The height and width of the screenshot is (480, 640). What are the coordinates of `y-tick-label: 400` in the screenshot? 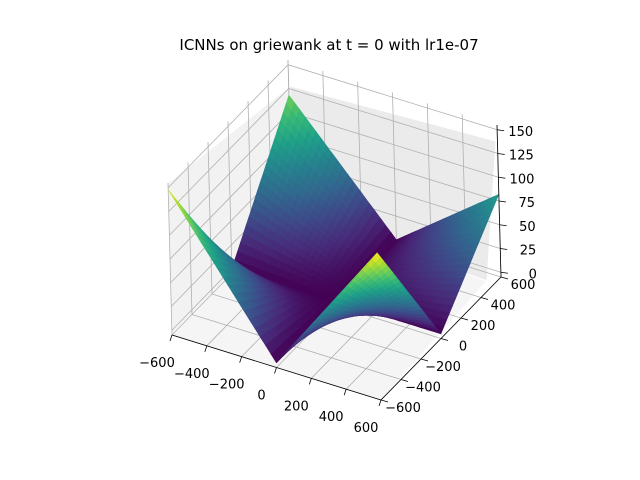 It's located at (503, 306).